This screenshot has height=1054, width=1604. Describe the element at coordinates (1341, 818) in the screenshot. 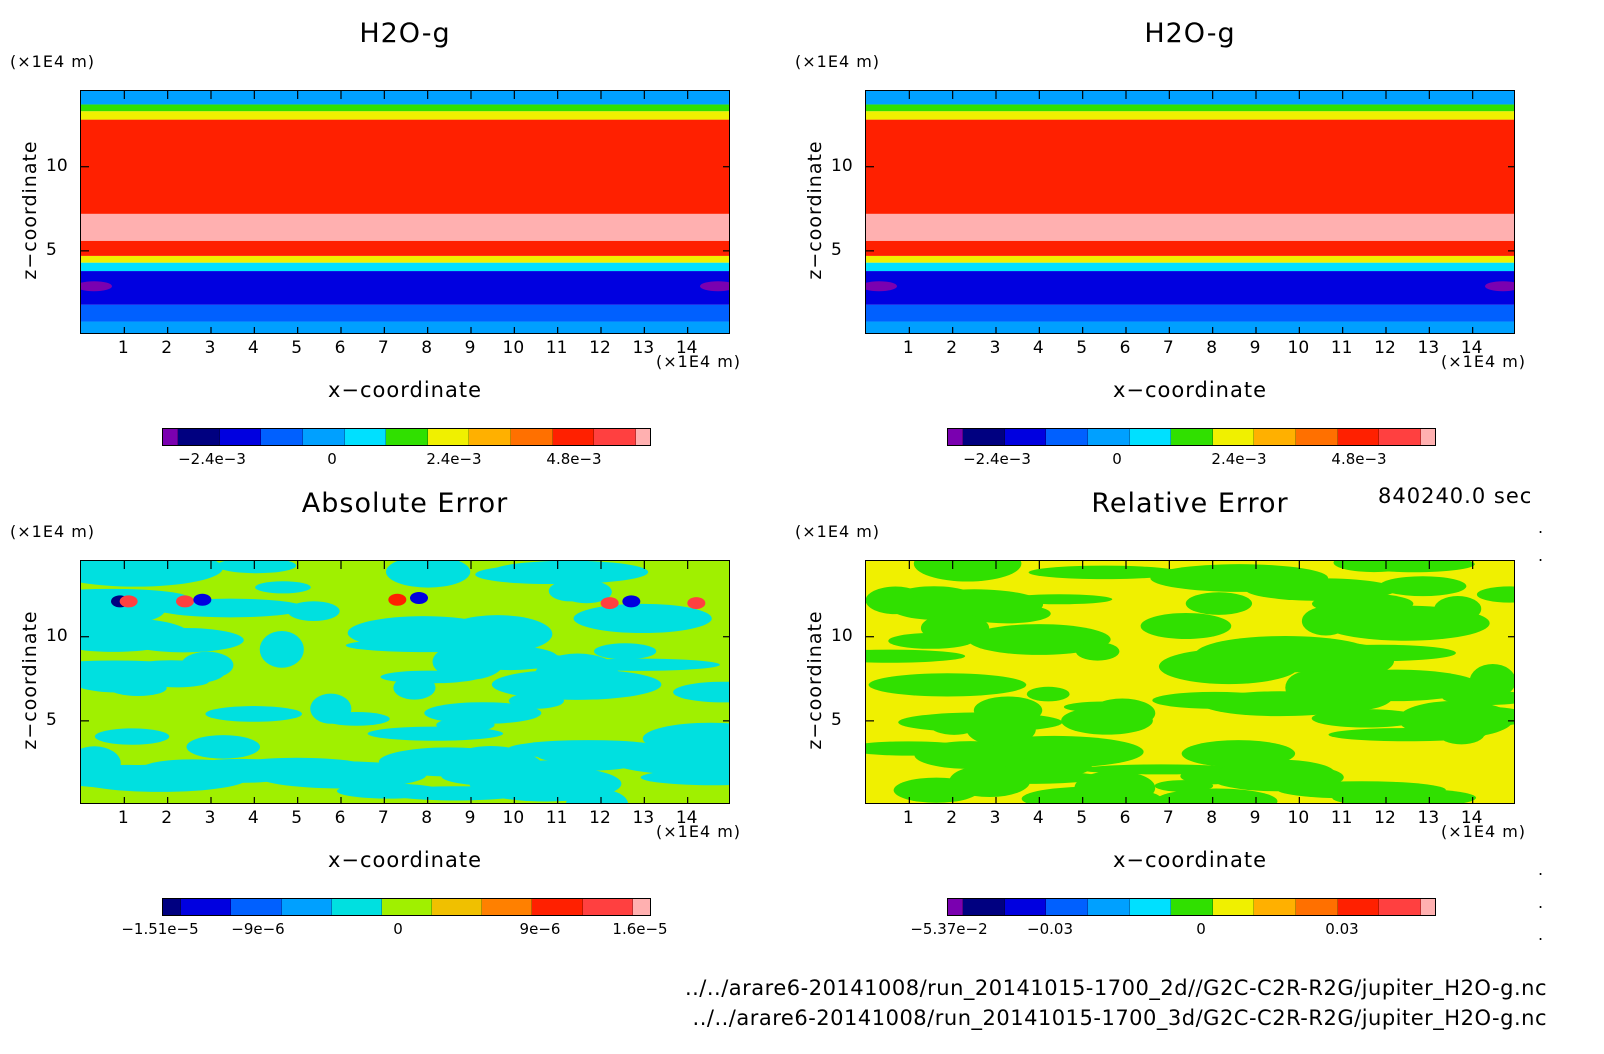

I see `x-tick-label: 11` at that location.